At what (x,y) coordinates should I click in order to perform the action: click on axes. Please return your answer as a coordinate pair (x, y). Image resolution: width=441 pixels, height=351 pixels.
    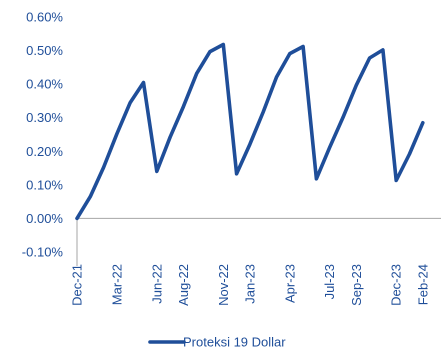
    Looking at the image, I should click on (258, 241).